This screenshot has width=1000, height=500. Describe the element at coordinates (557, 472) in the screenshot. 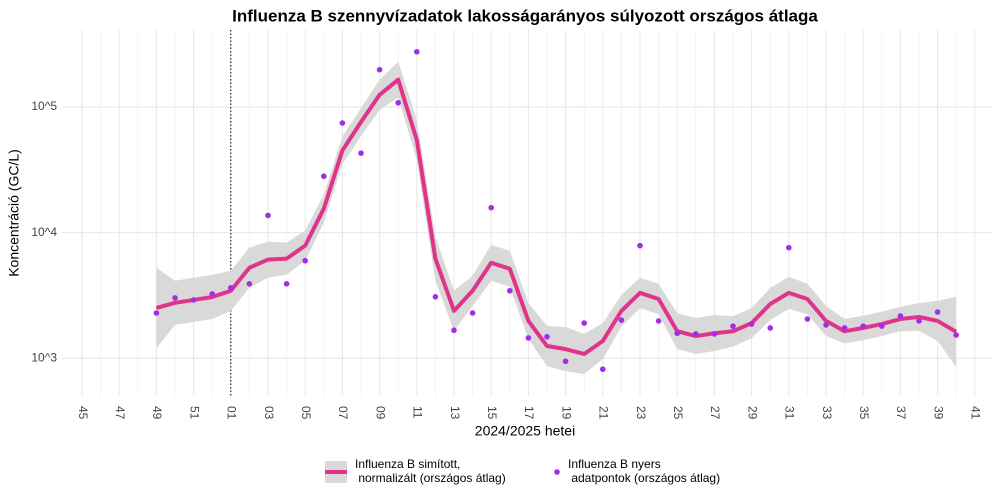

I see `legend-key` at that location.